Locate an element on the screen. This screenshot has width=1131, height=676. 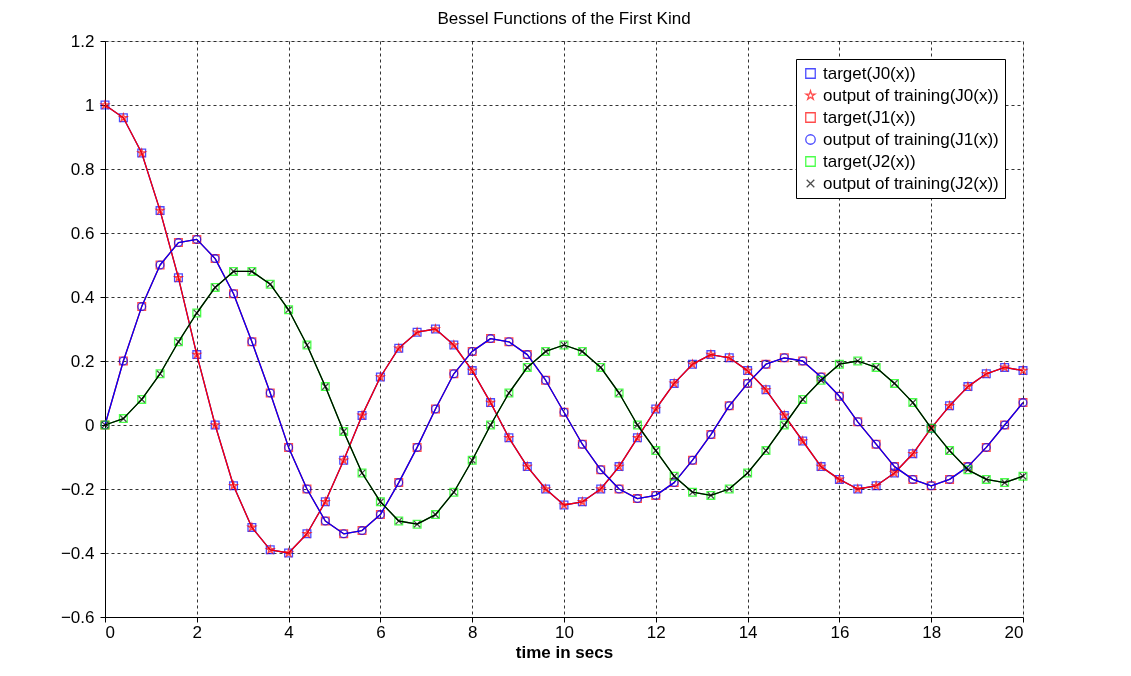
x-tick-label: 0 is located at coordinates (110, 632).